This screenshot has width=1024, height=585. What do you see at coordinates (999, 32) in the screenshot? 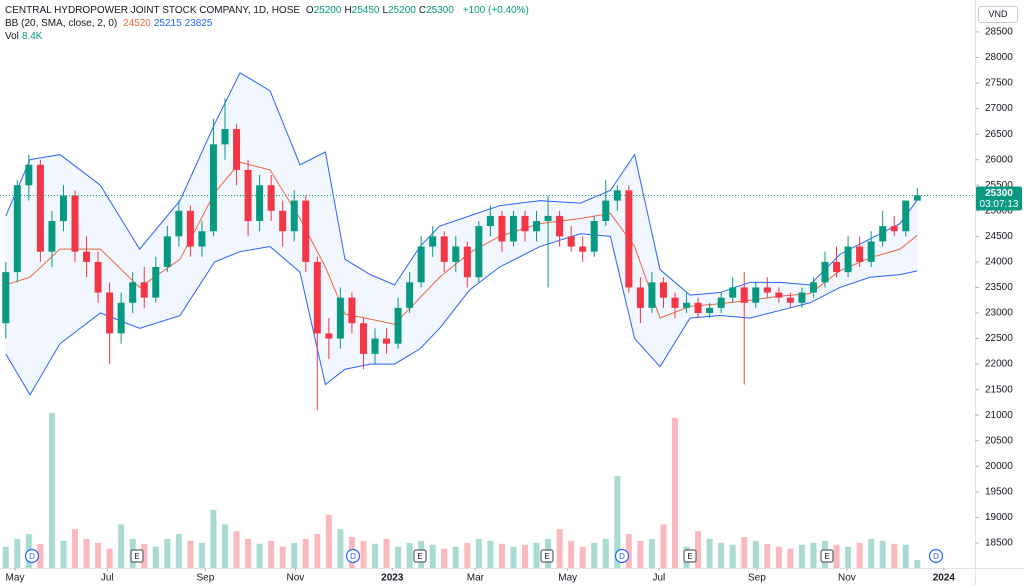
I see `y-tick-label: 28500` at bounding box center [999, 32].